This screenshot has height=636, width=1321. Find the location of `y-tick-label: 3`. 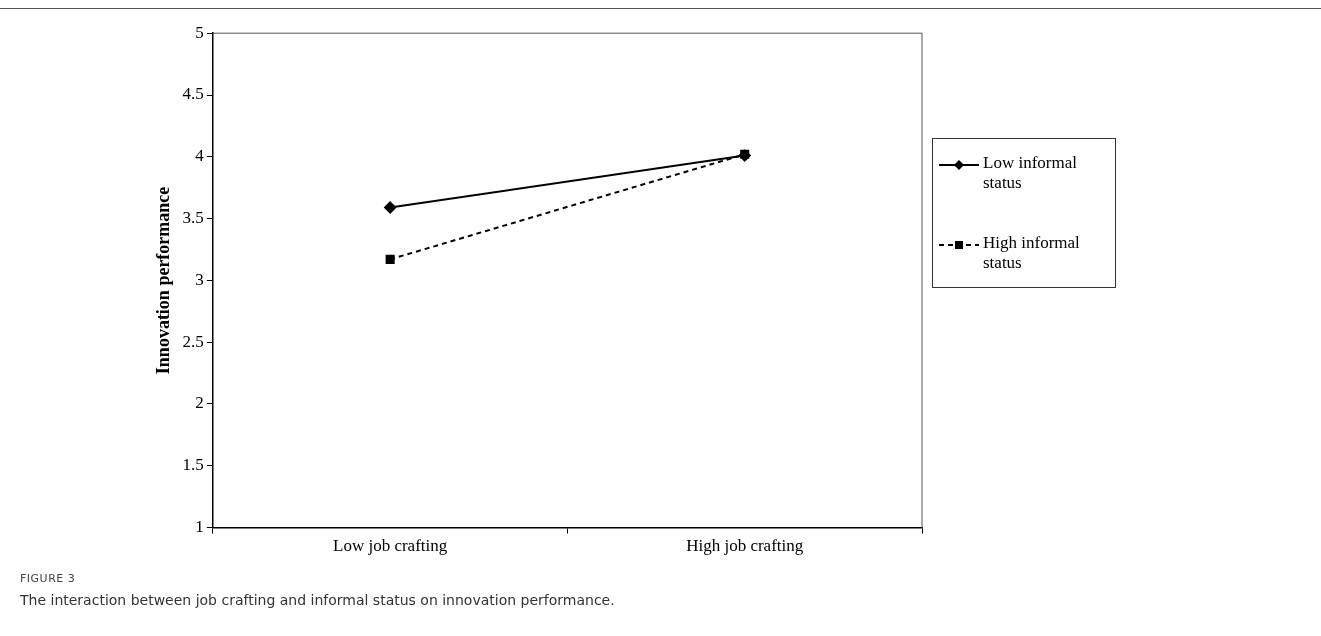

y-tick-label: 3 is located at coordinates (199, 279).